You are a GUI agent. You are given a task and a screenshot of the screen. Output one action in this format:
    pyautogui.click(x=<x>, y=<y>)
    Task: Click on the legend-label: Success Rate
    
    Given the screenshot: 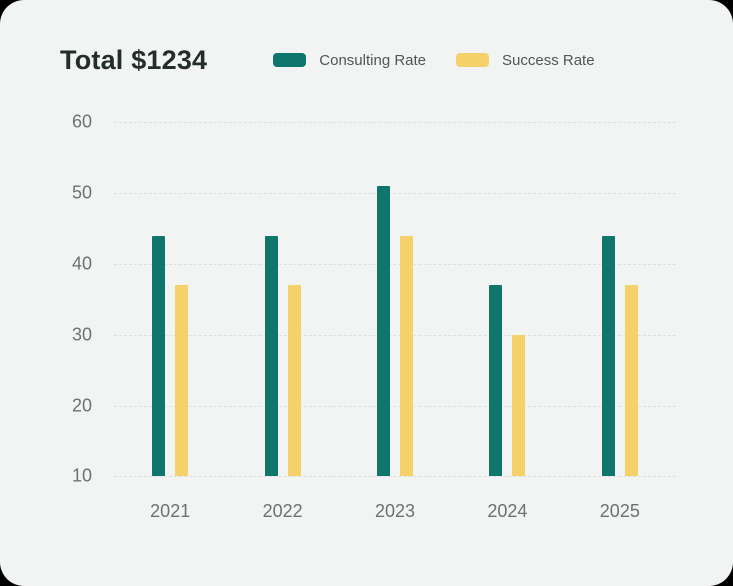 What is the action you would take?
    pyautogui.click(x=548, y=60)
    